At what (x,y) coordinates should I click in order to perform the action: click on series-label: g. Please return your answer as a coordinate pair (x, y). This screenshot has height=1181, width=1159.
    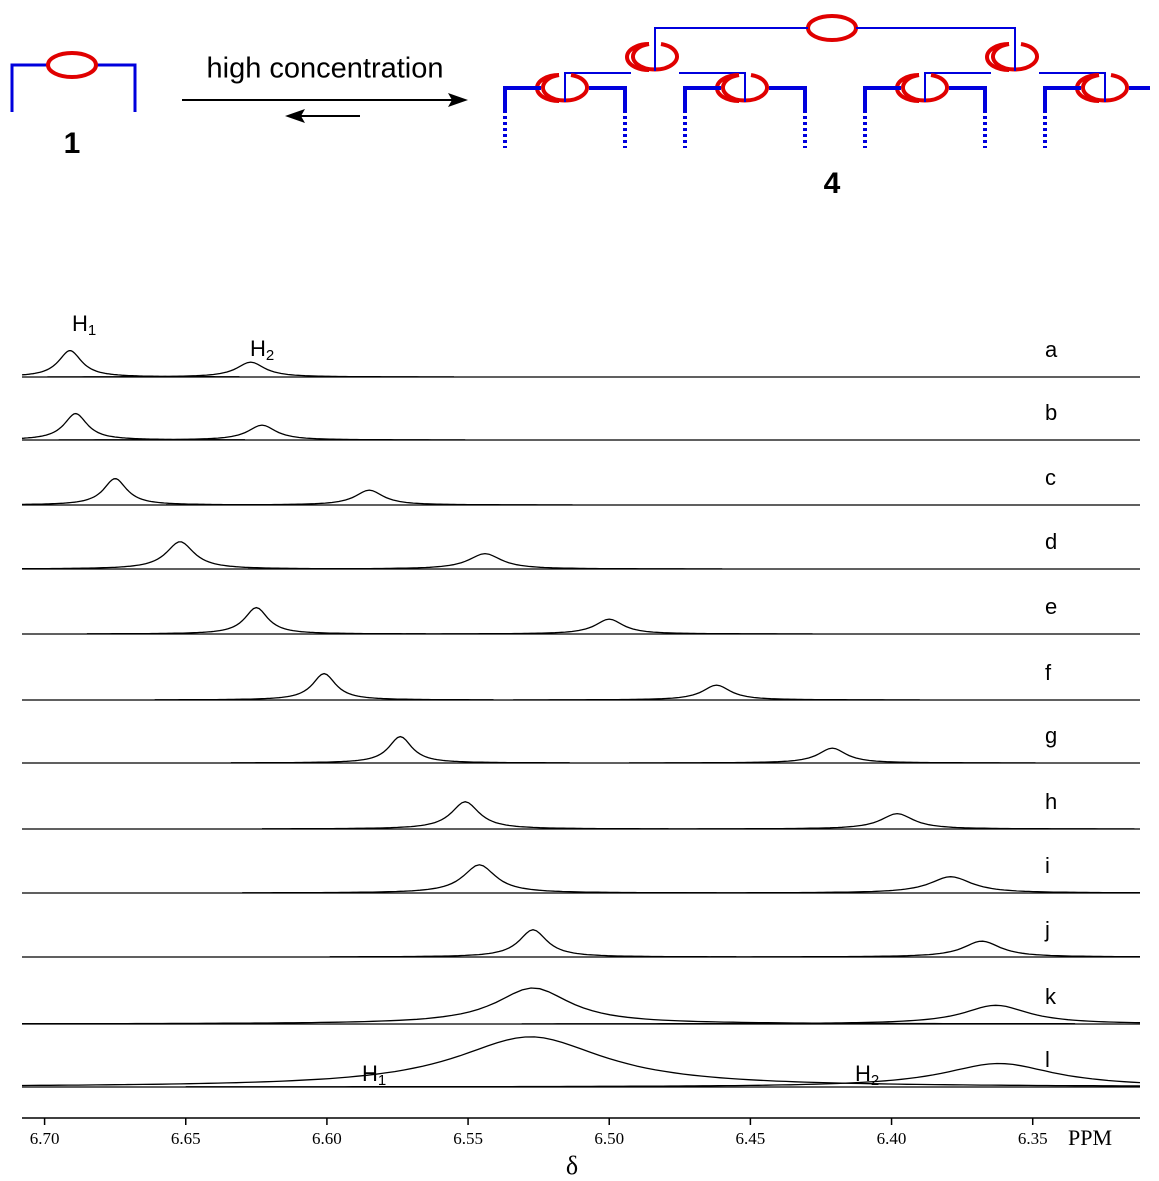
    Looking at the image, I should click on (1051, 735).